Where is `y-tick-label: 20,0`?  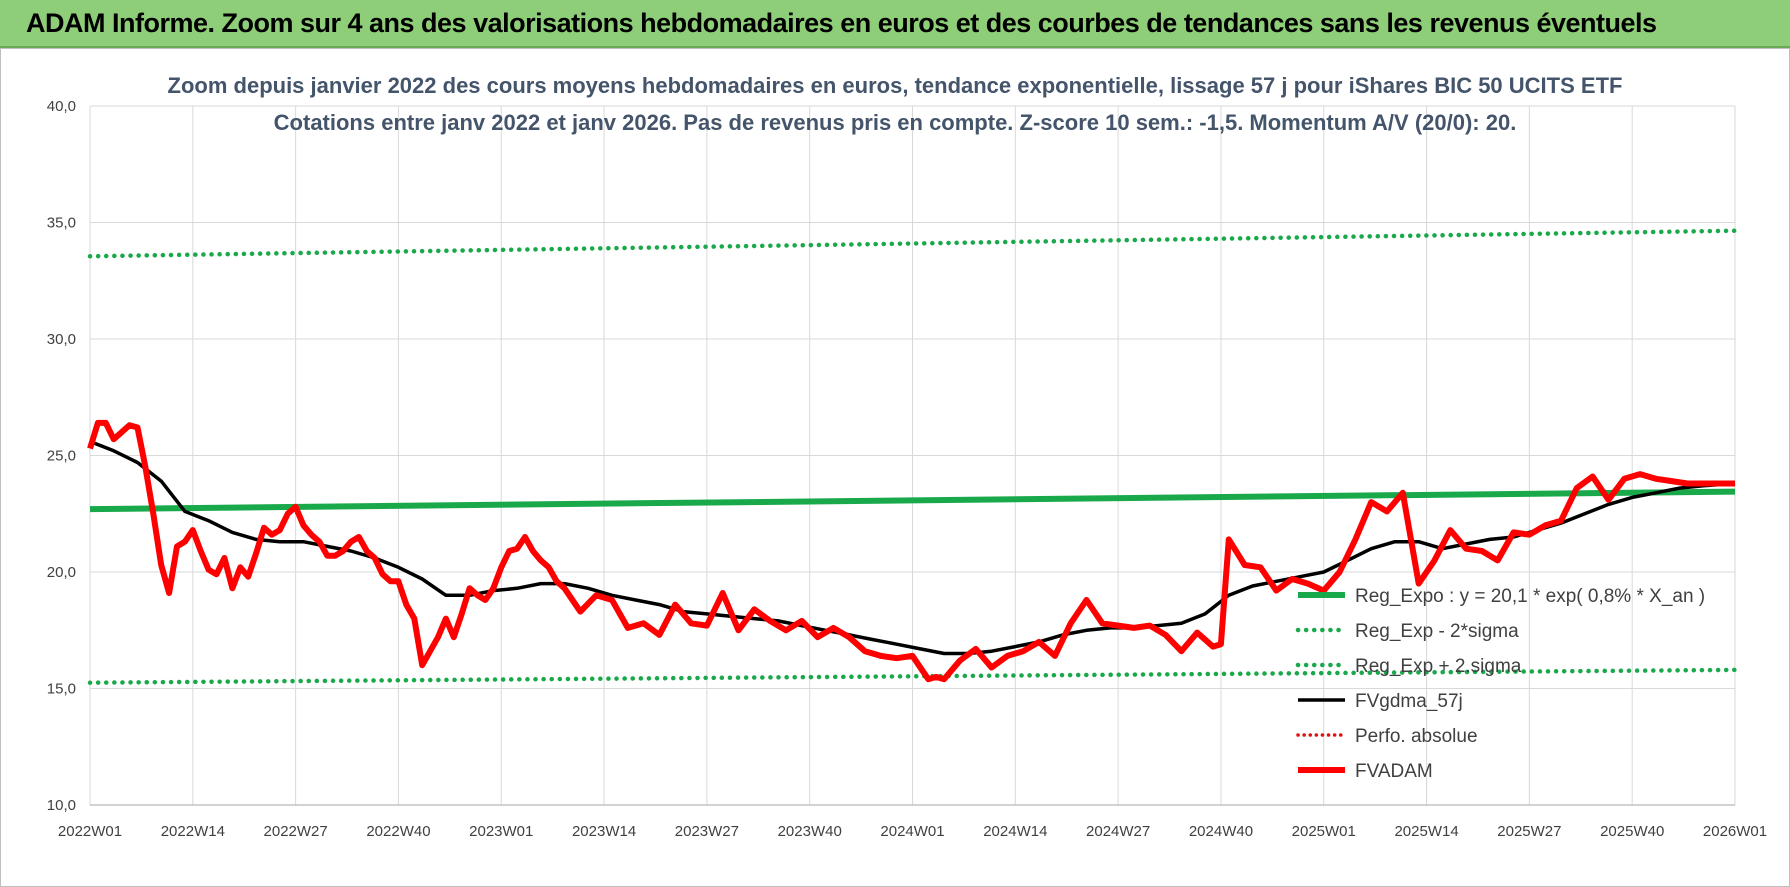 y-tick-label: 20,0 is located at coordinates (61, 572).